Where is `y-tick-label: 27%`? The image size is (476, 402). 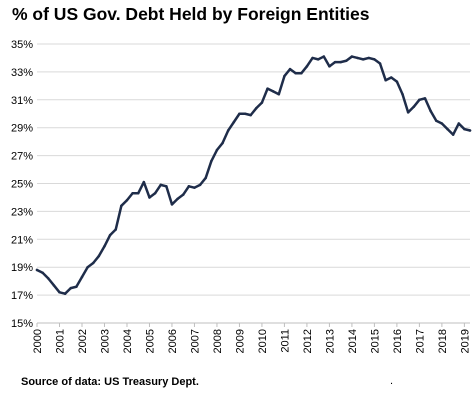 y-tick-label: 27% is located at coordinates (22, 157).